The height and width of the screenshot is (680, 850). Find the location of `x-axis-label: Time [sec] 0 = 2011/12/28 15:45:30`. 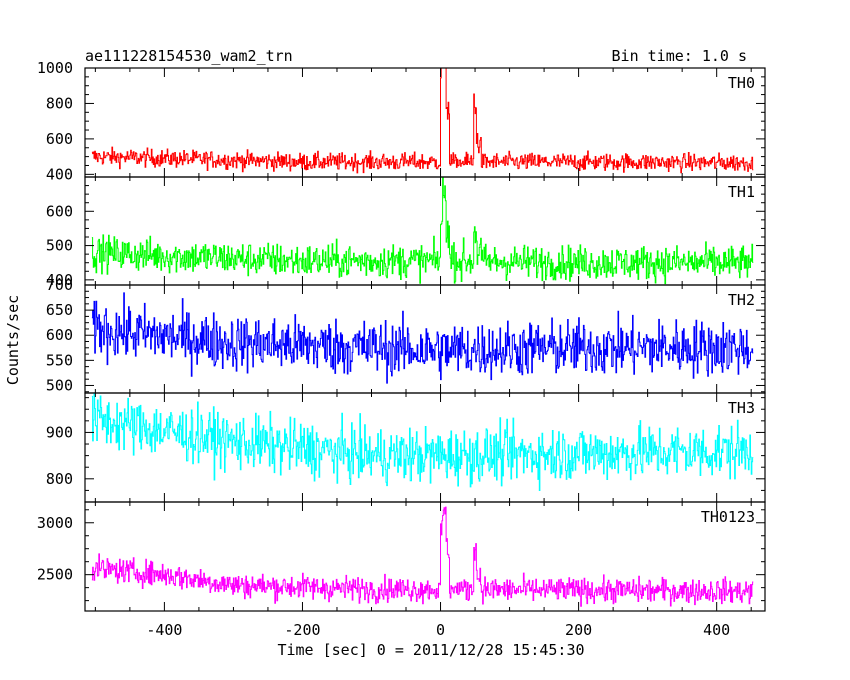

x-axis-label: Time [sec] 0 = 2011/12/28 15:45:30 is located at coordinates (430, 650).